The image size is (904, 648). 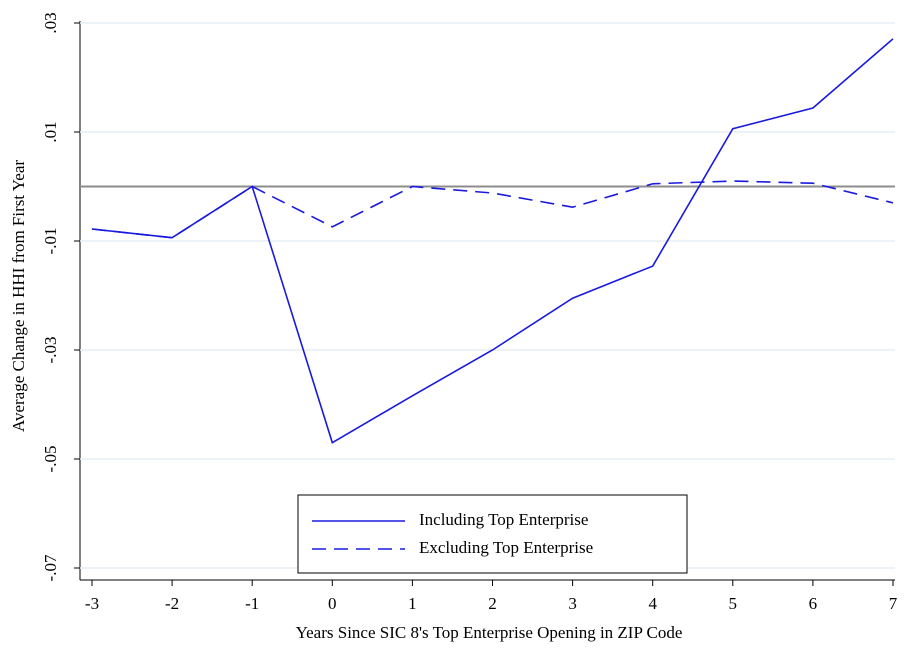 What do you see at coordinates (492, 603) in the screenshot?
I see `x-tick-label: 2` at bounding box center [492, 603].